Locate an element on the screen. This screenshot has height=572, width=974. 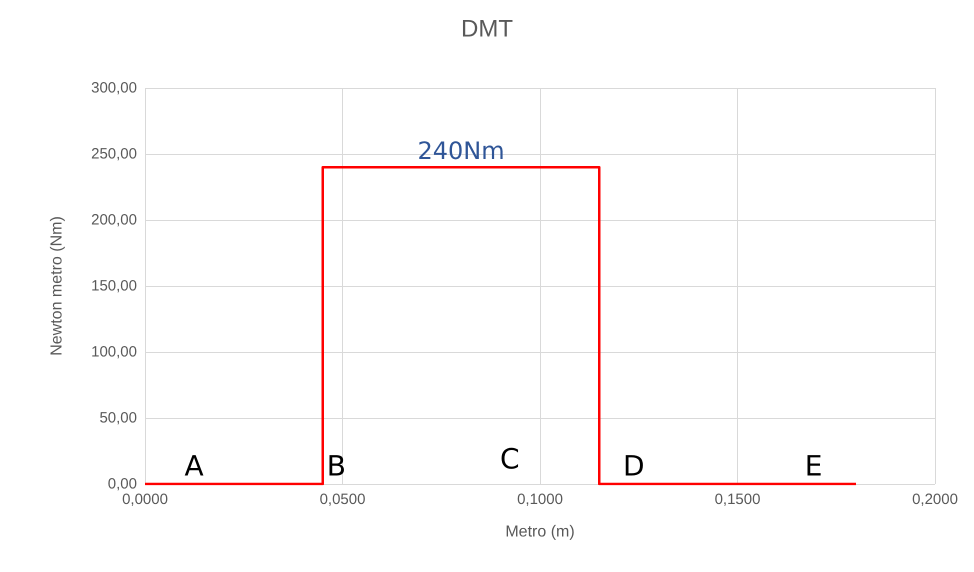
y-axis-title: Newton metro (Nm) is located at coordinates (57, 286).